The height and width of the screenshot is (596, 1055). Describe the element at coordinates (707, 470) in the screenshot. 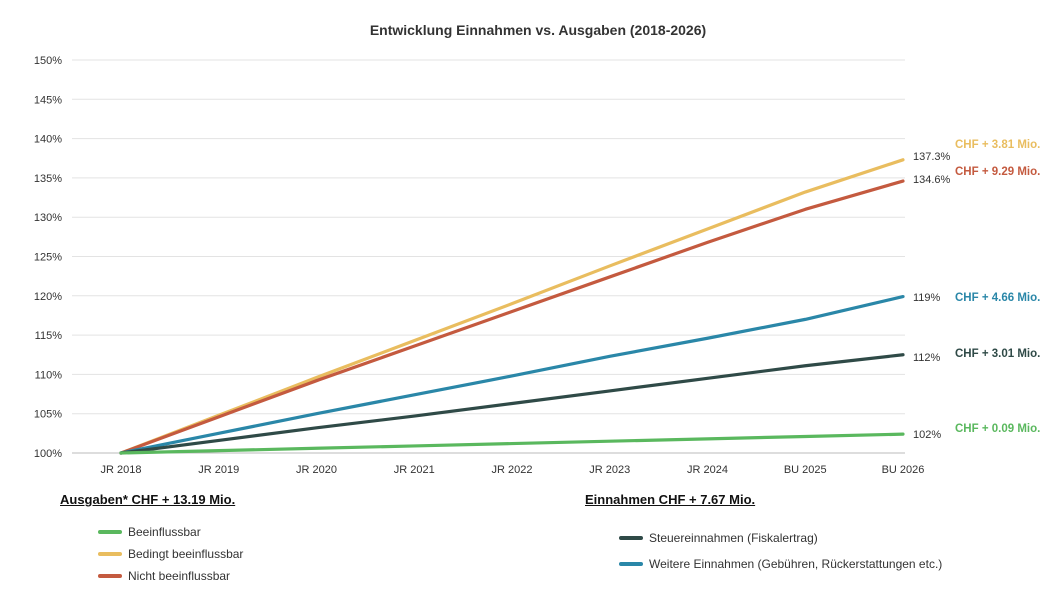

I see `x-tick-label: JR 2024` at that location.